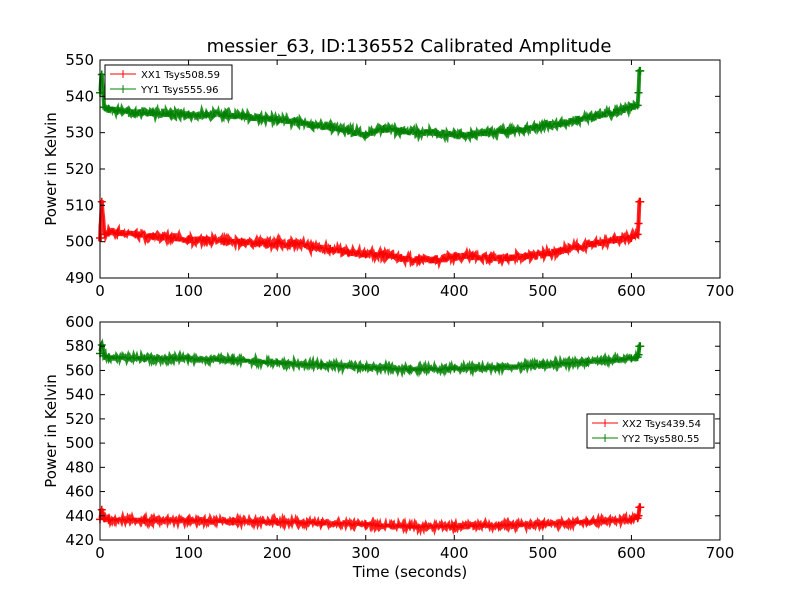 The width and height of the screenshot is (800, 600). I want to click on x-tick-label: 500, so click(543, 553).